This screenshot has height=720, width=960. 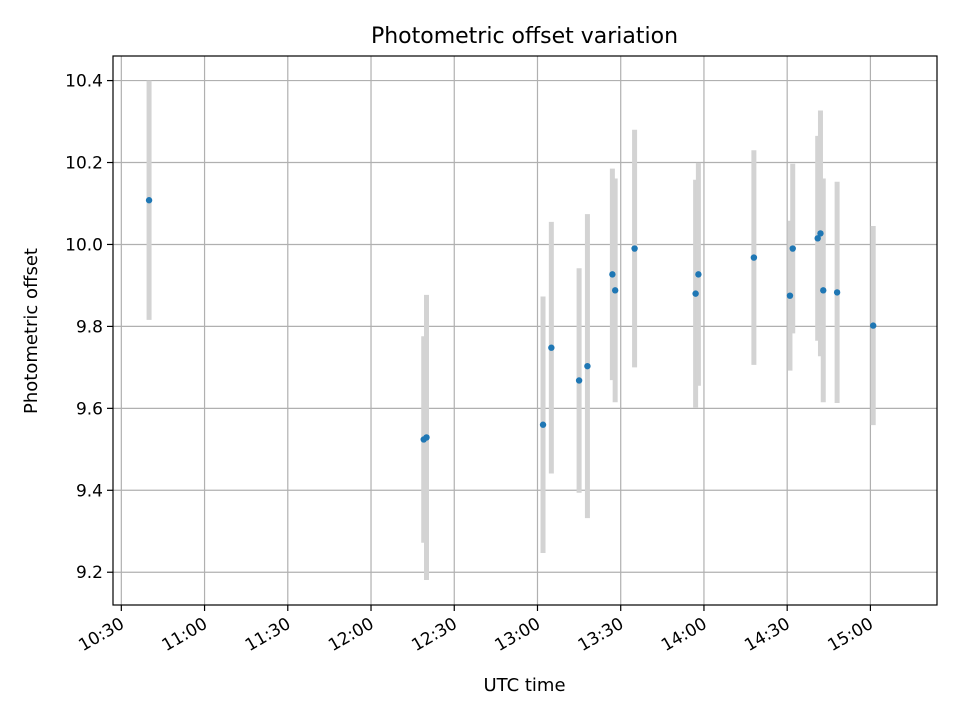 I want to click on y-tick-label: 9.2, so click(x=89, y=573).